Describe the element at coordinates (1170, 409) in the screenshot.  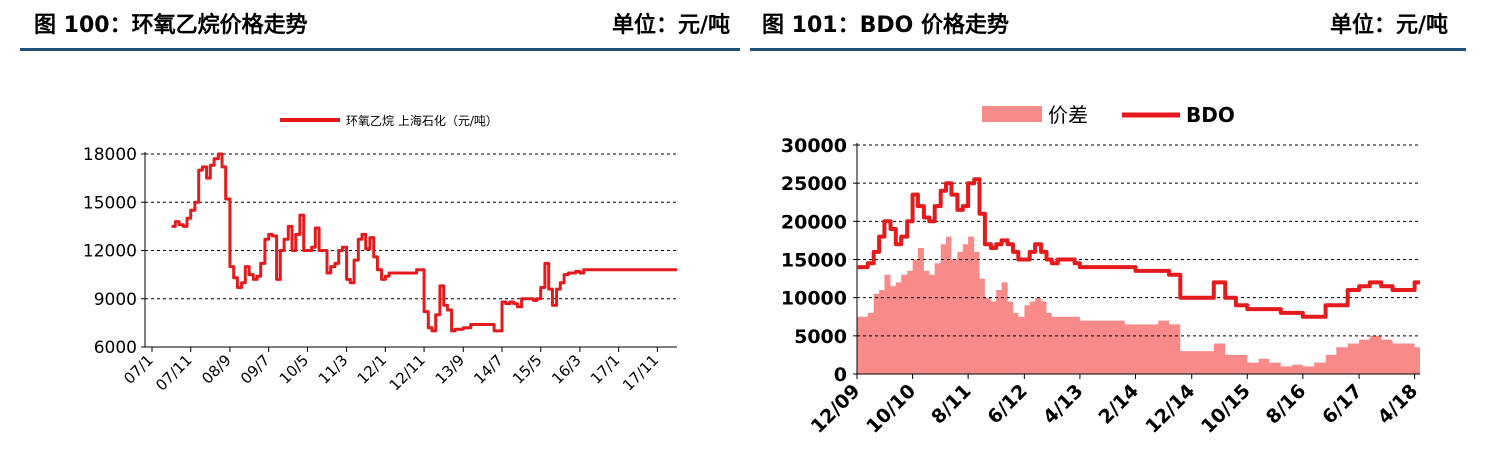
I see `x-tick-label: 12/14` at that location.